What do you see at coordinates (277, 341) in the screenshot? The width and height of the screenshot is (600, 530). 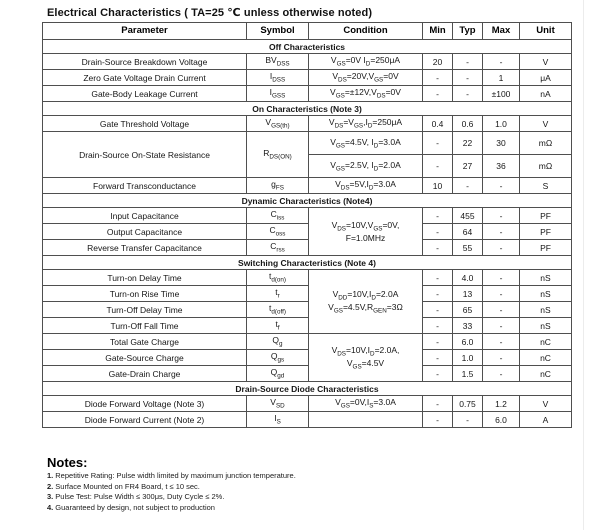 I see `symbol-cell: Qg` at bounding box center [277, 341].